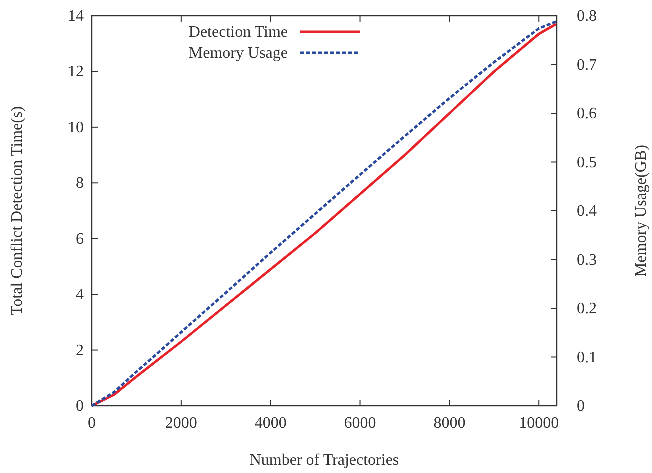  Describe the element at coordinates (360, 423) in the screenshot. I see `x-tick-label: 6000` at that location.